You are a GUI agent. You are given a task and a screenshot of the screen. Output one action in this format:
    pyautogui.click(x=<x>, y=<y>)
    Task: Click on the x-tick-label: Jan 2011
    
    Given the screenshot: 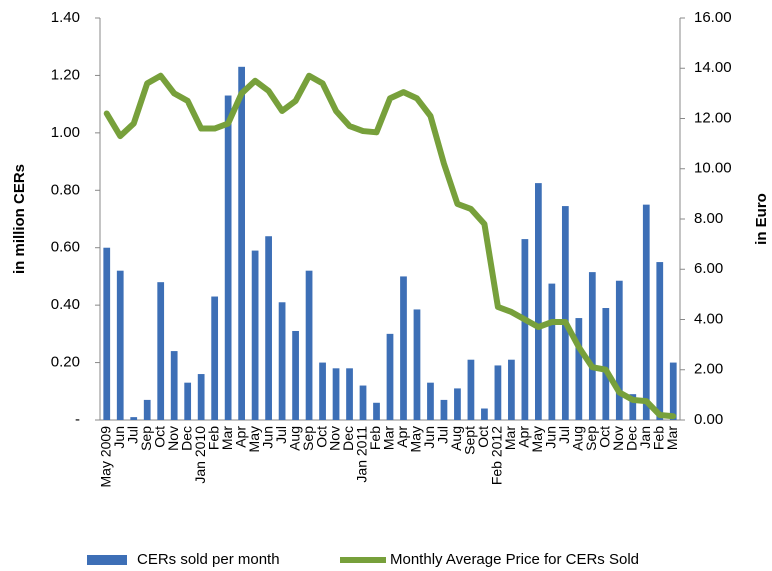 What is the action you would take?
    pyautogui.click(x=362, y=454)
    